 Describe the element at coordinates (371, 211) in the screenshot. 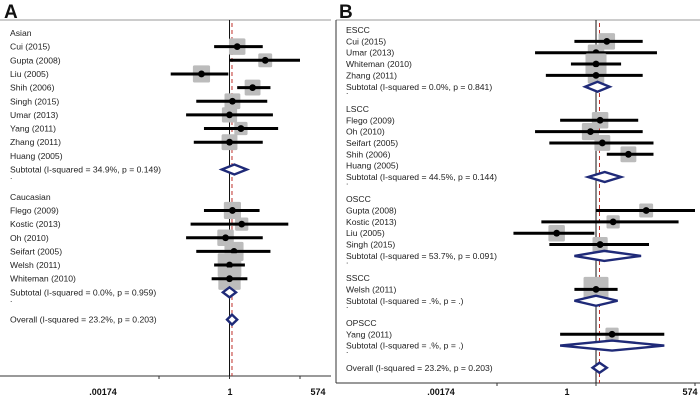

I see `panel-b-study-label: Gupta (2008)` at that location.